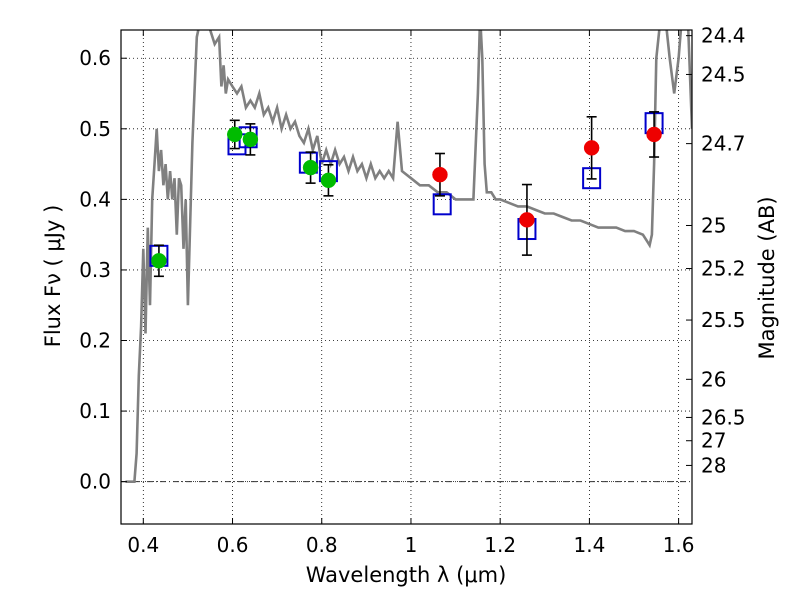  I want to click on y-tick-label: 0.4, so click(95, 199).